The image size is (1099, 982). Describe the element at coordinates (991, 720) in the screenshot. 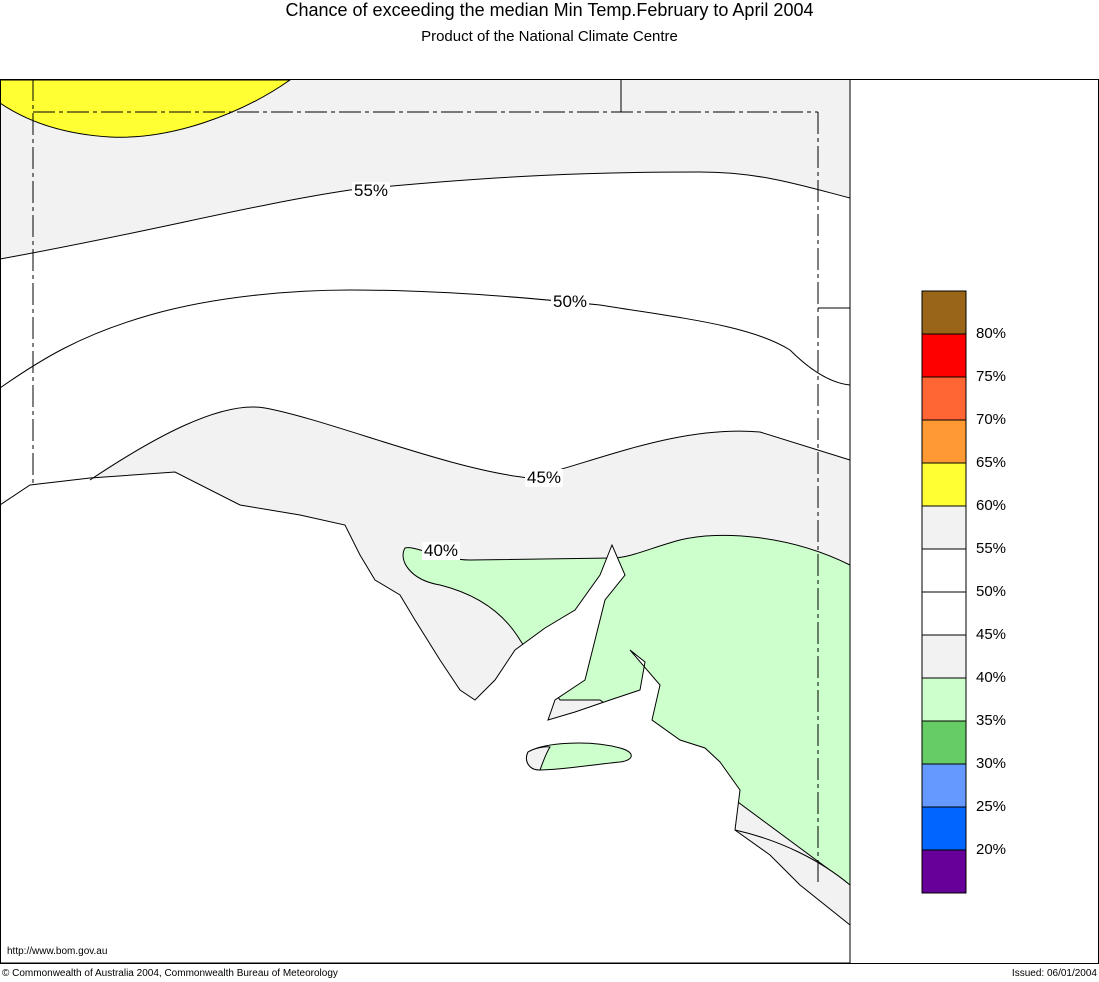

I see `legend-label: 35%` at that location.